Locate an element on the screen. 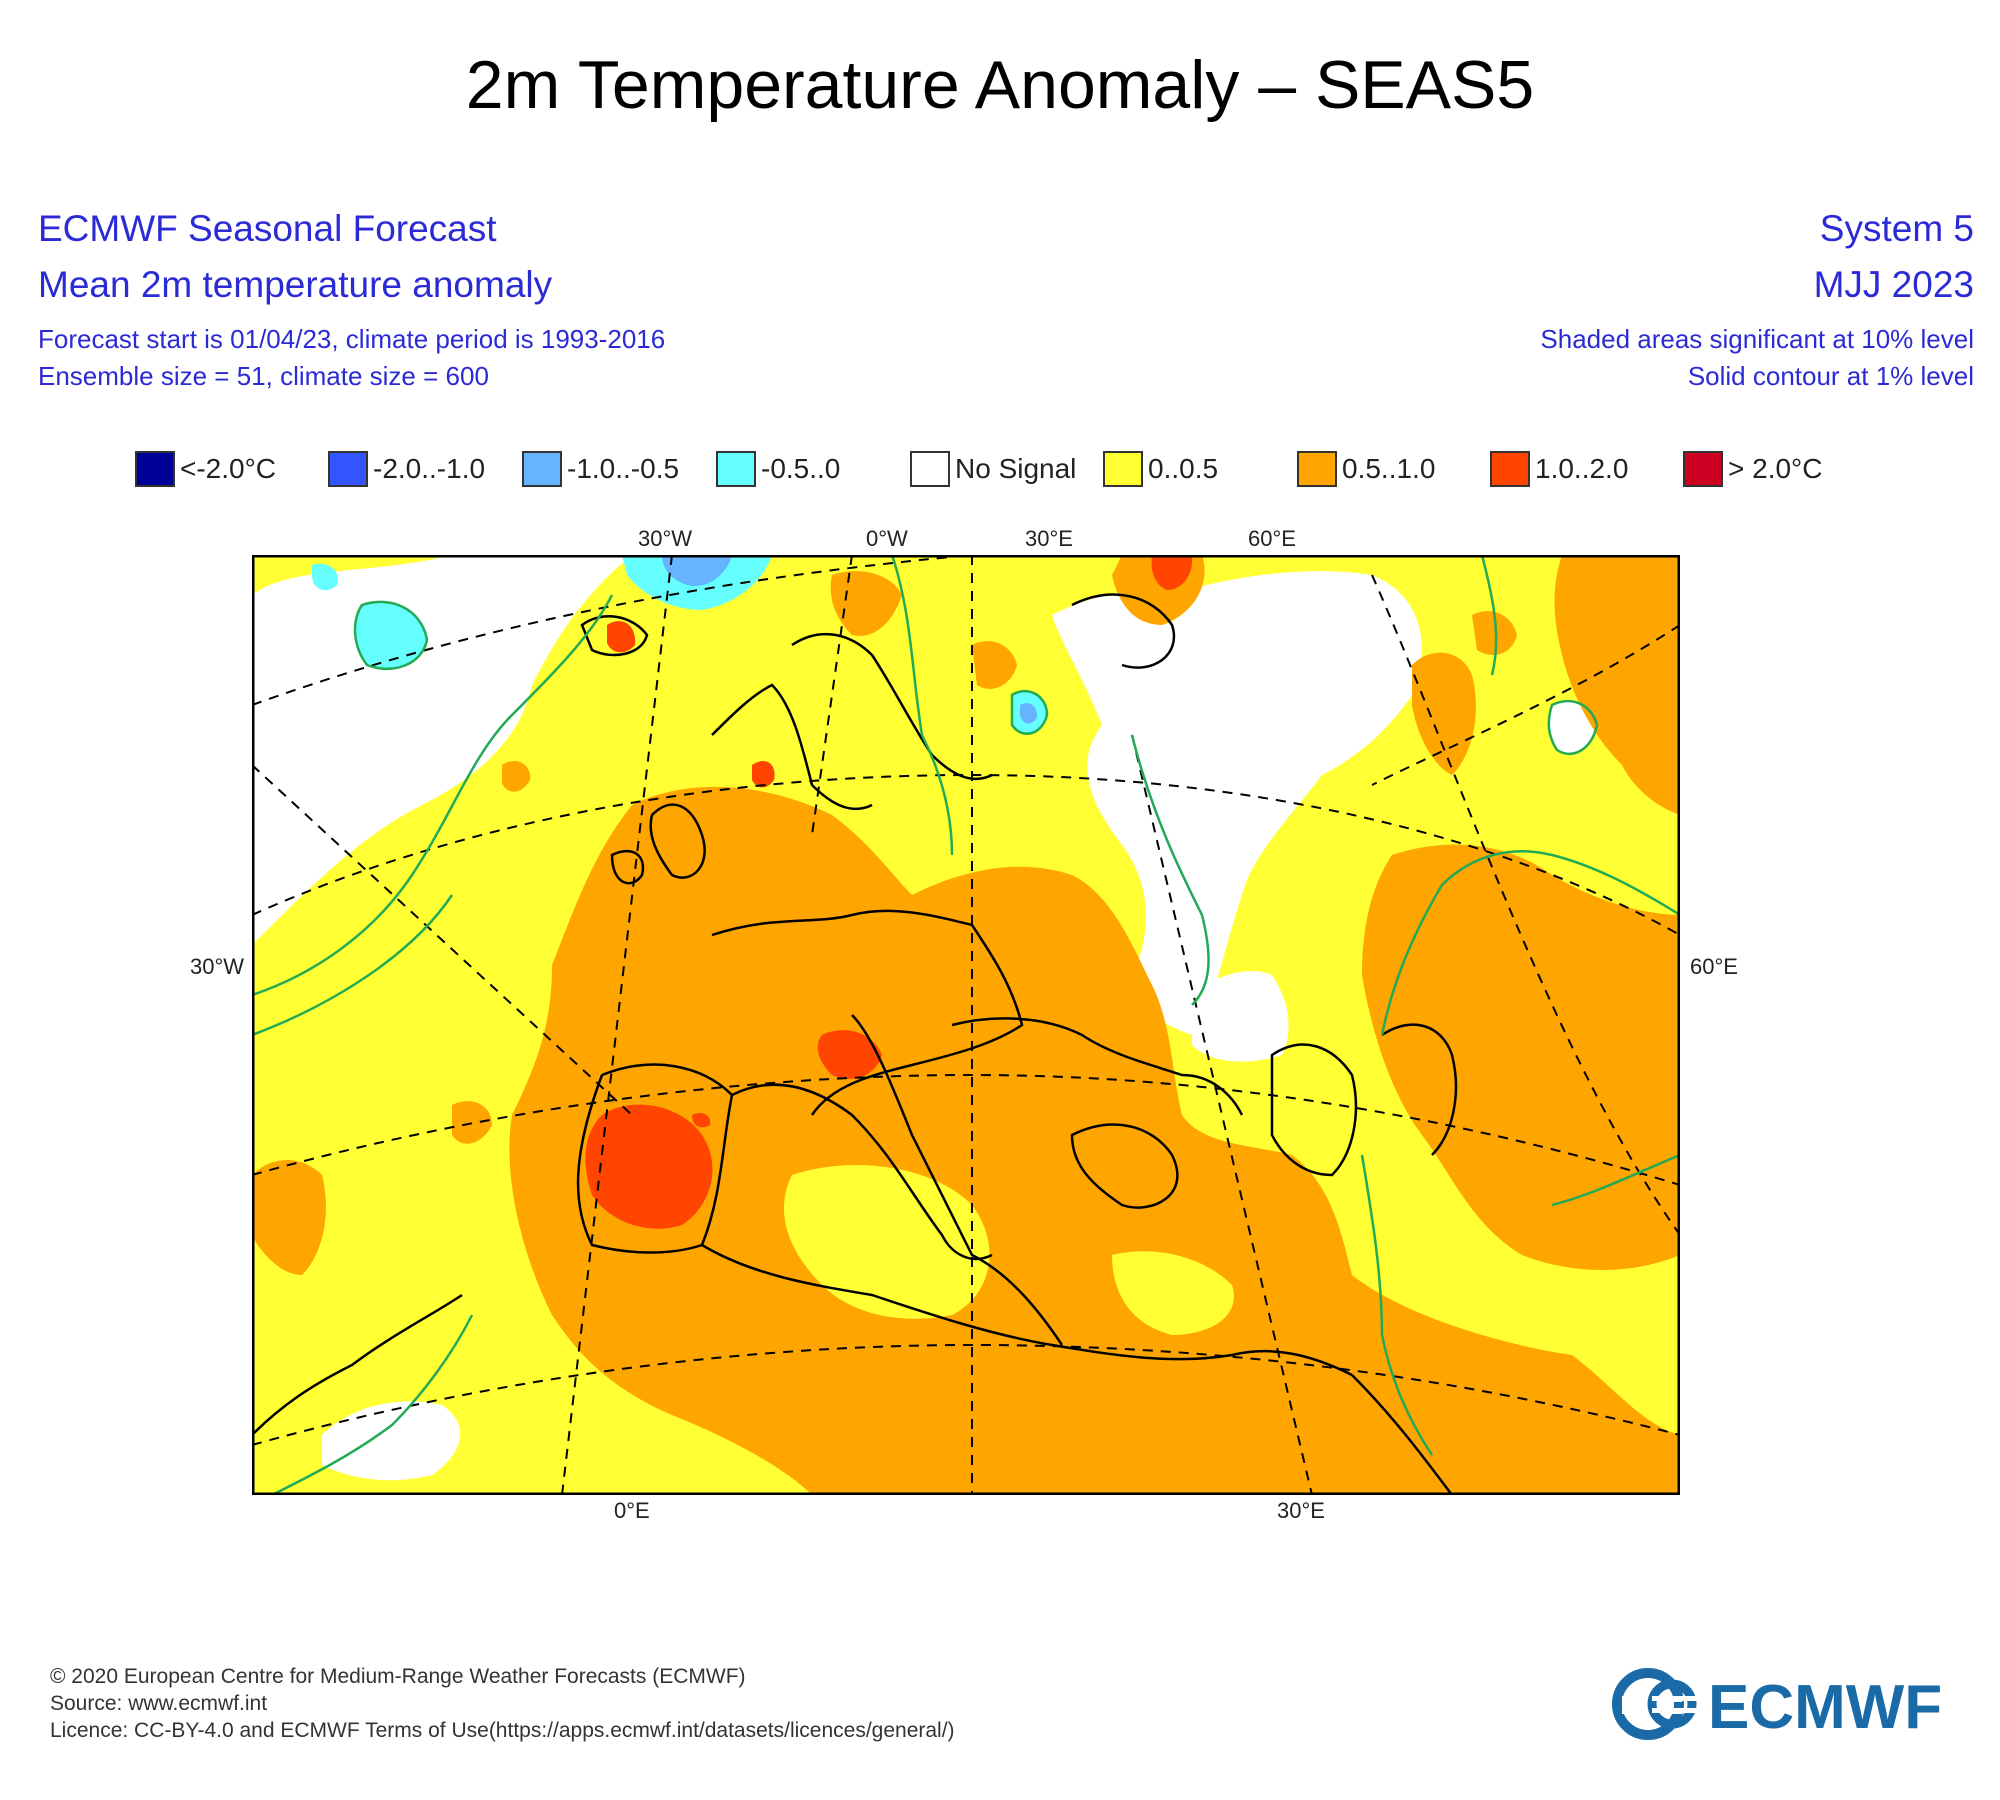  legend-item: 1.0..2.0 is located at coordinates (1559, 469).